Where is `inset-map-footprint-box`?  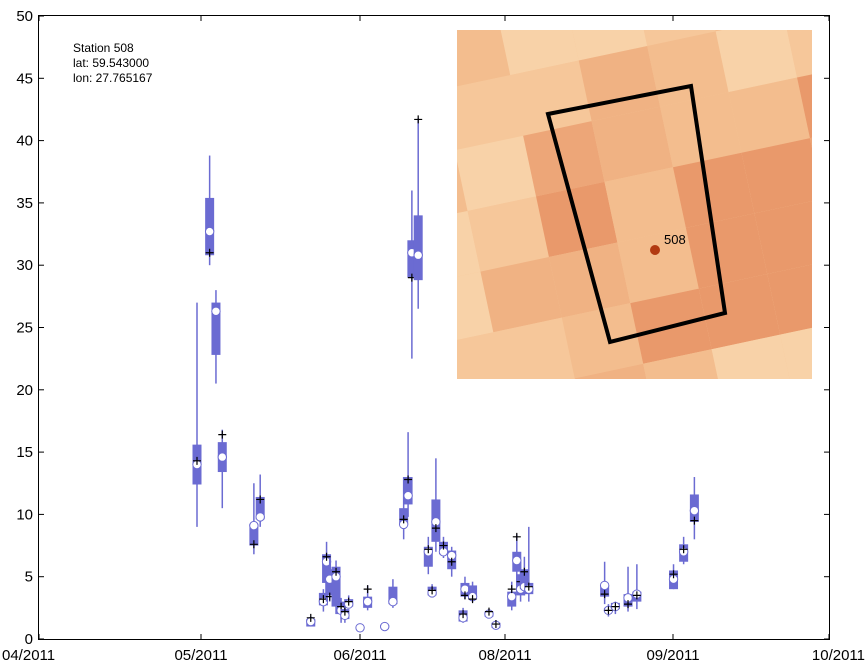
inset-map-footprint-box is located at coordinates (636, 214).